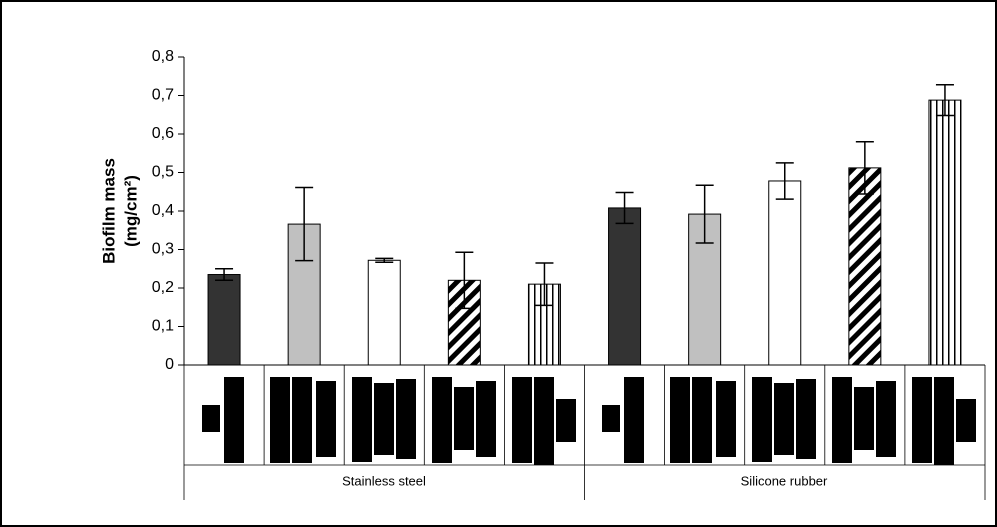 The height and width of the screenshot is (527, 997). What do you see at coordinates (163, 287) in the screenshot?
I see `y-tick-label: 0,2` at bounding box center [163, 287].